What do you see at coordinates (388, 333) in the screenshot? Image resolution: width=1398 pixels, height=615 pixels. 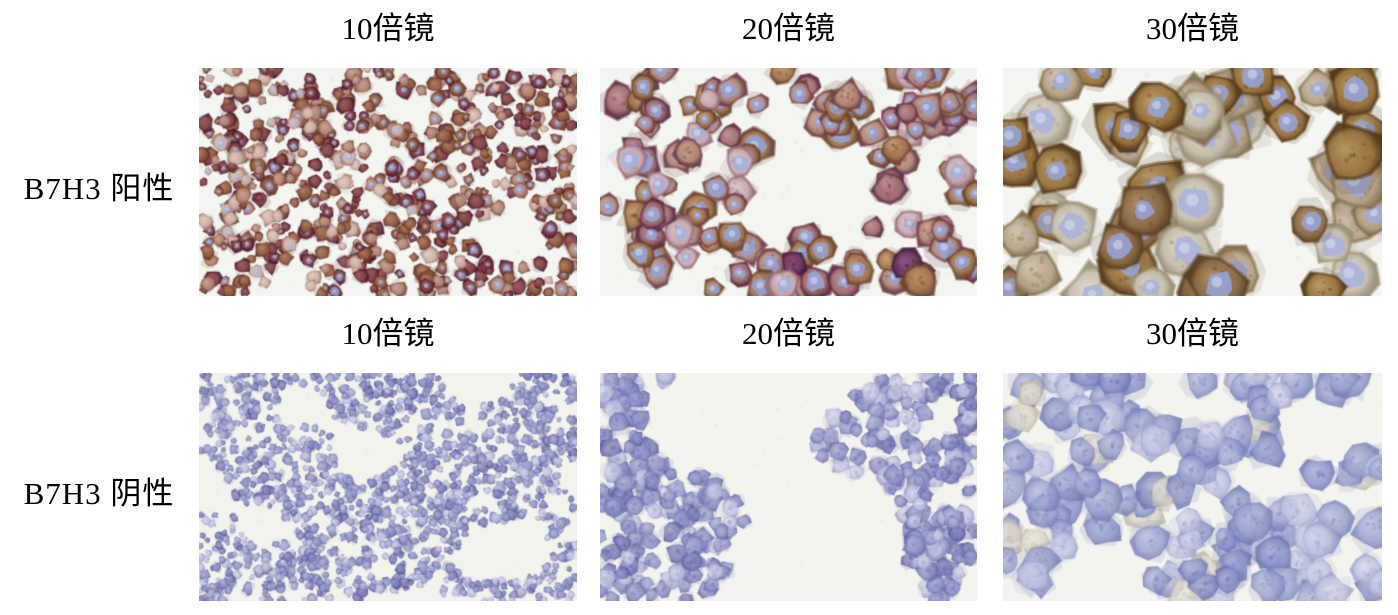 I see `magnification-header-negative-10x: 10倍镜` at bounding box center [388, 333].